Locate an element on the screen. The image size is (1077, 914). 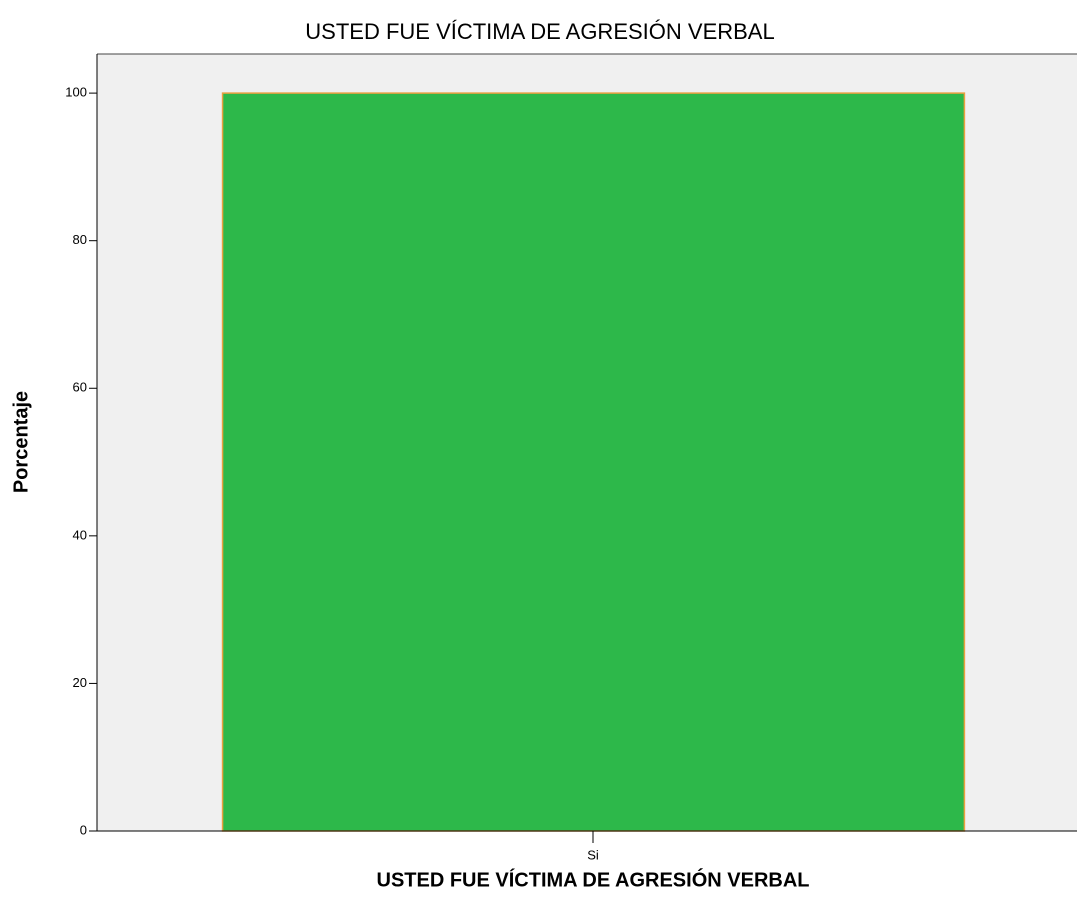
y-axis-title: Porcentaje is located at coordinates (21, 442).